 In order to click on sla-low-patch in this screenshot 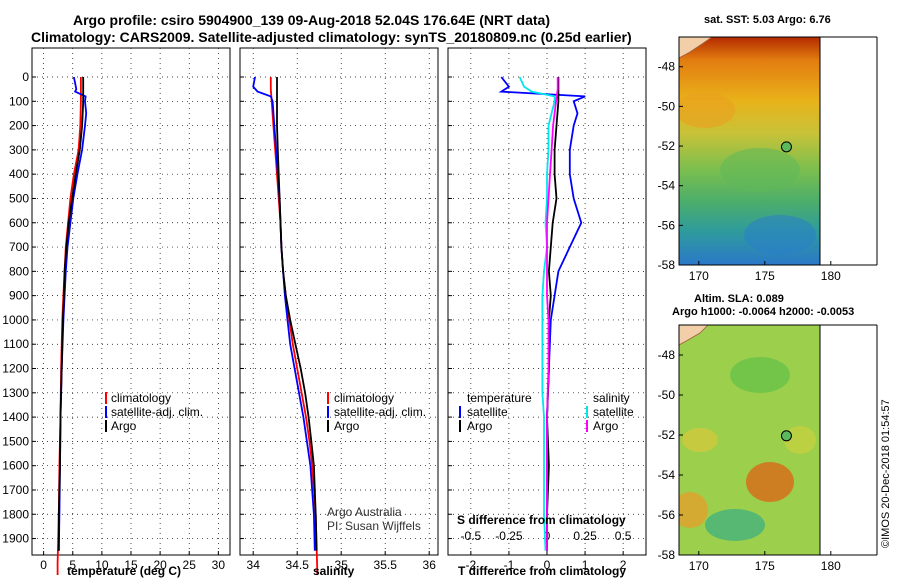, I will do `click(735, 525)`.